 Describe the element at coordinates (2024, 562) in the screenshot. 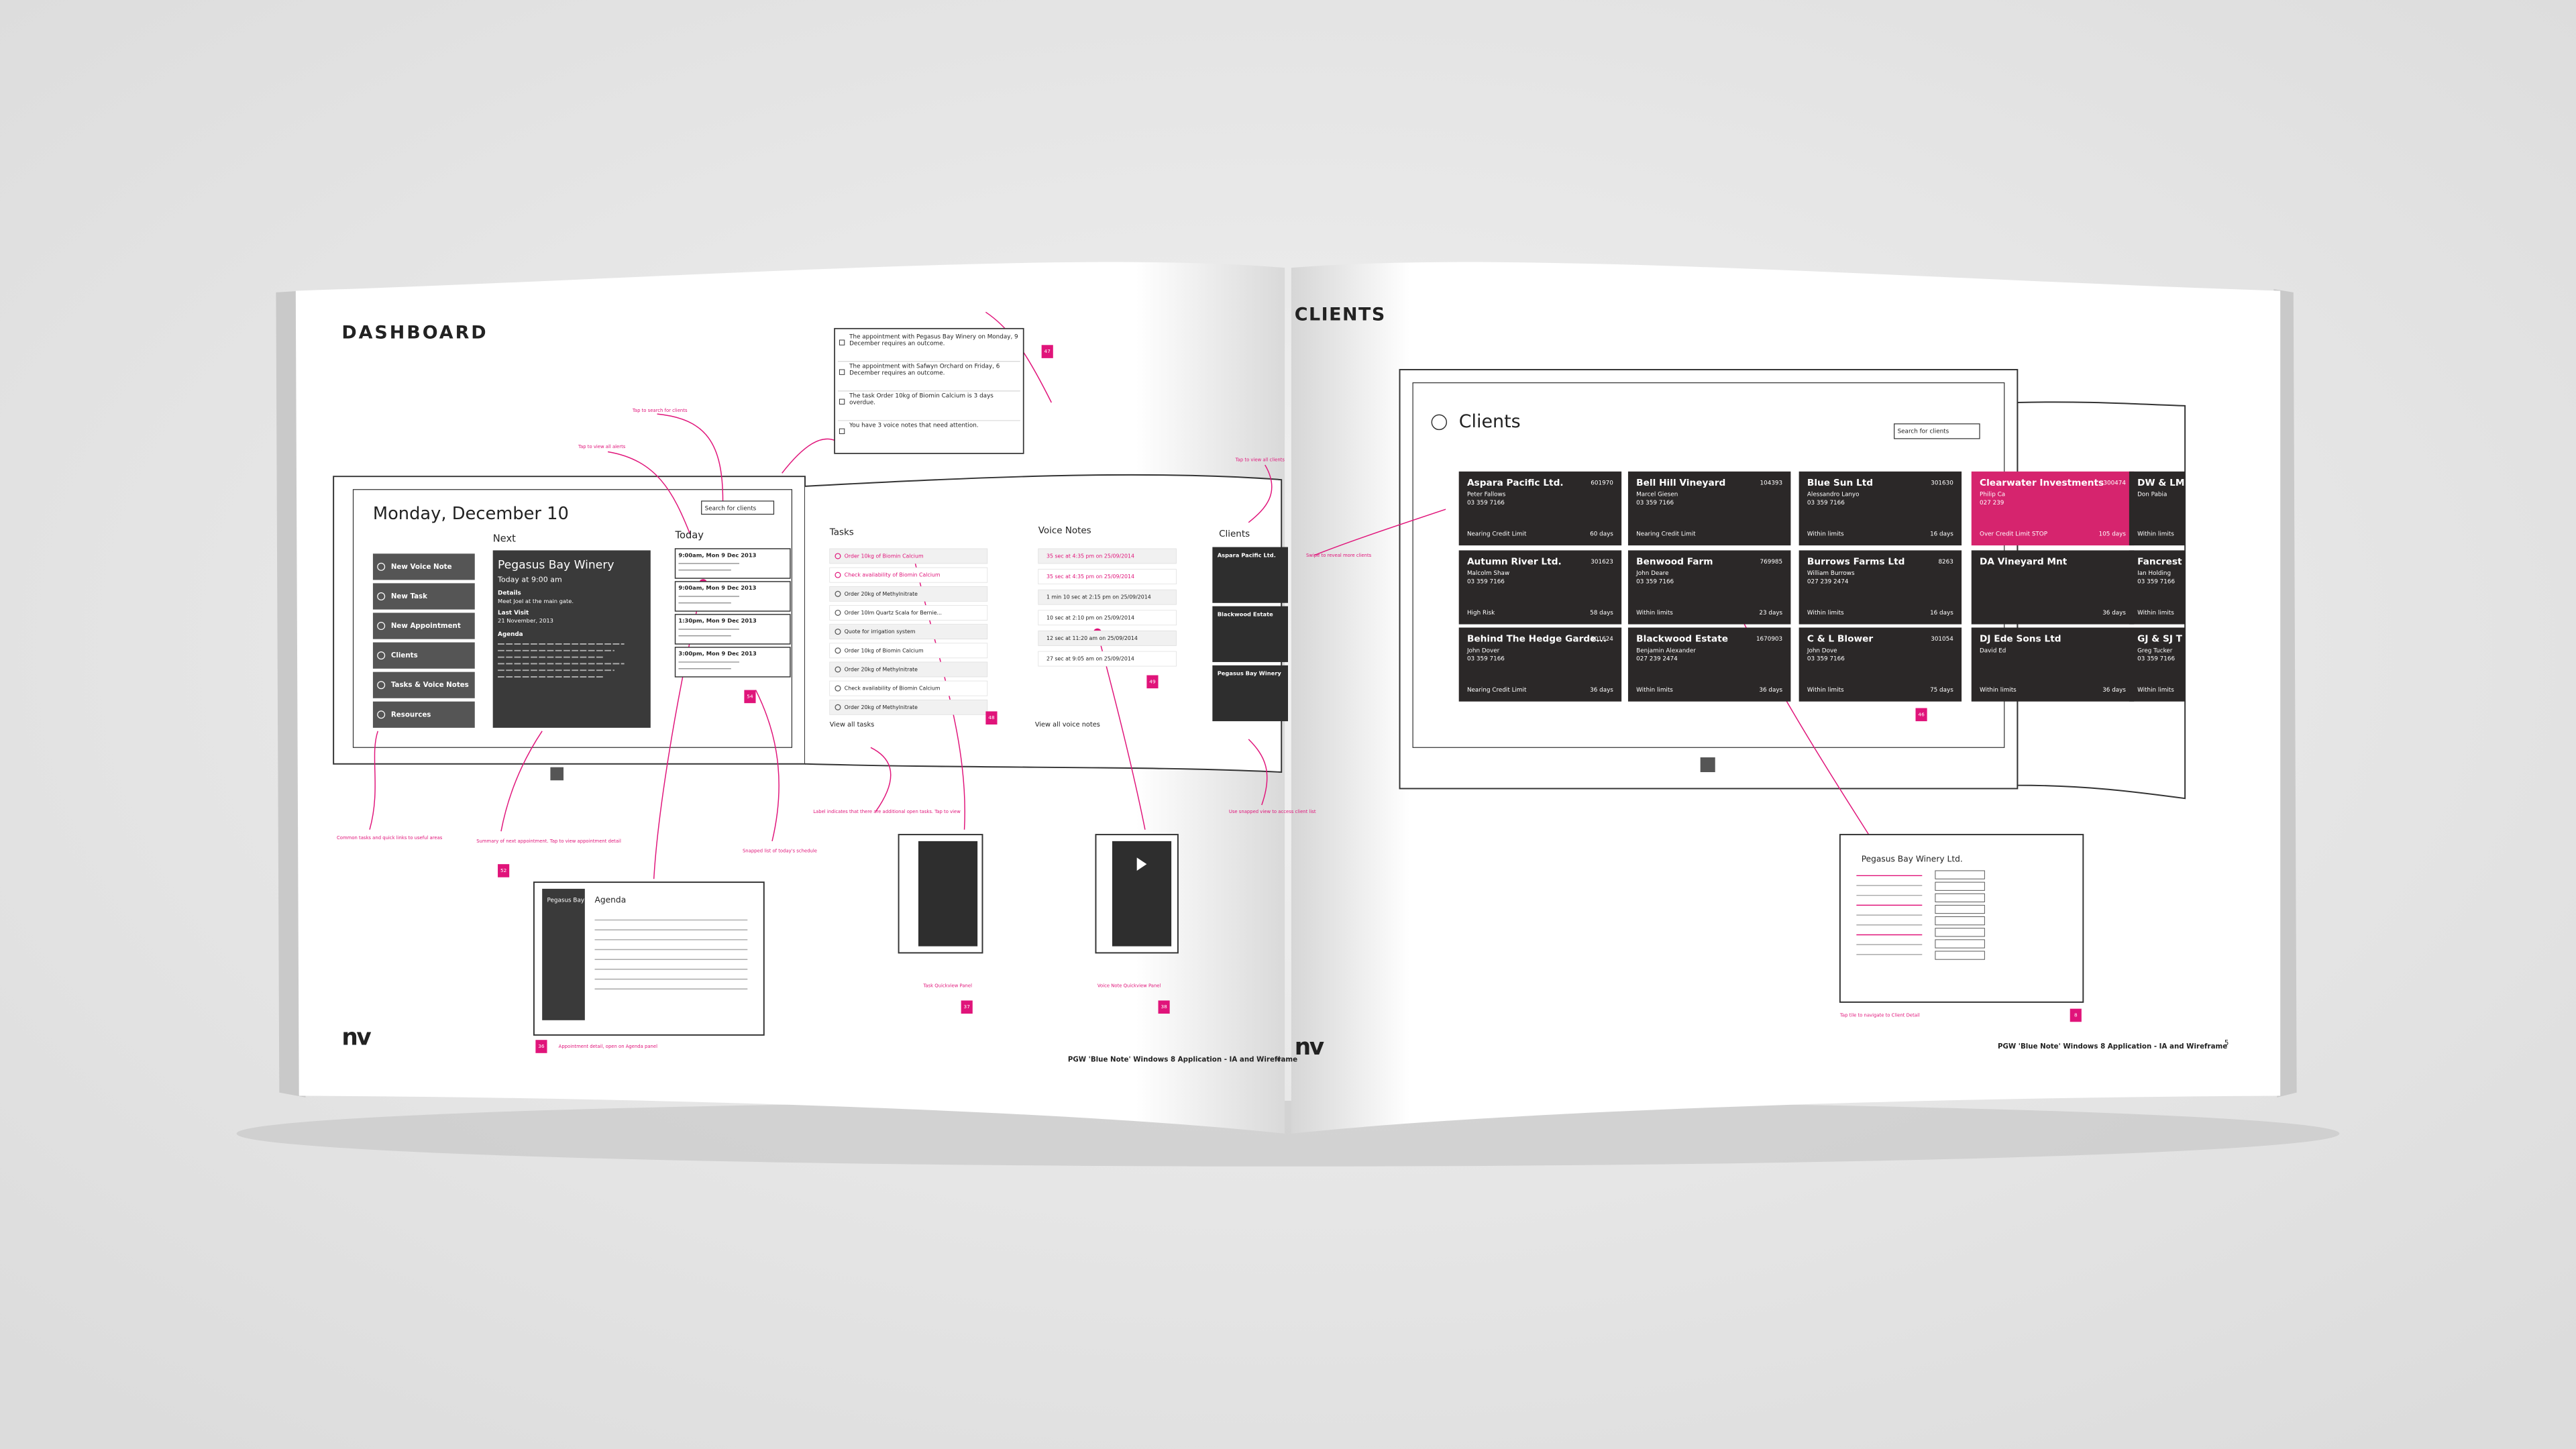

I see `tile-name: DA Vineyard Mnt` at that location.